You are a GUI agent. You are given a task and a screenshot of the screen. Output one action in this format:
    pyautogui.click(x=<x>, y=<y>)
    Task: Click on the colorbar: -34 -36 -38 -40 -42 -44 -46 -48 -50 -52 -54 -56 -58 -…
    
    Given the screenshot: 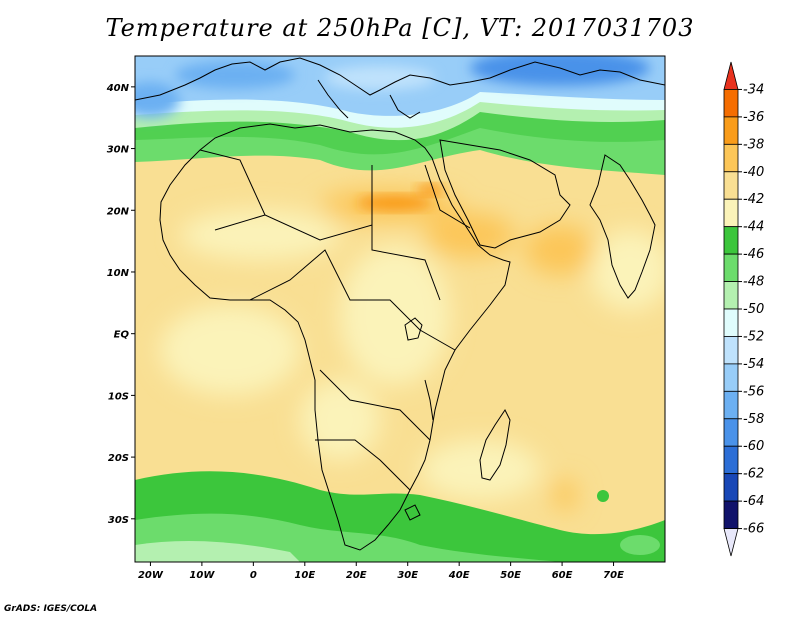 What is the action you would take?
    pyautogui.click(x=743, y=309)
    